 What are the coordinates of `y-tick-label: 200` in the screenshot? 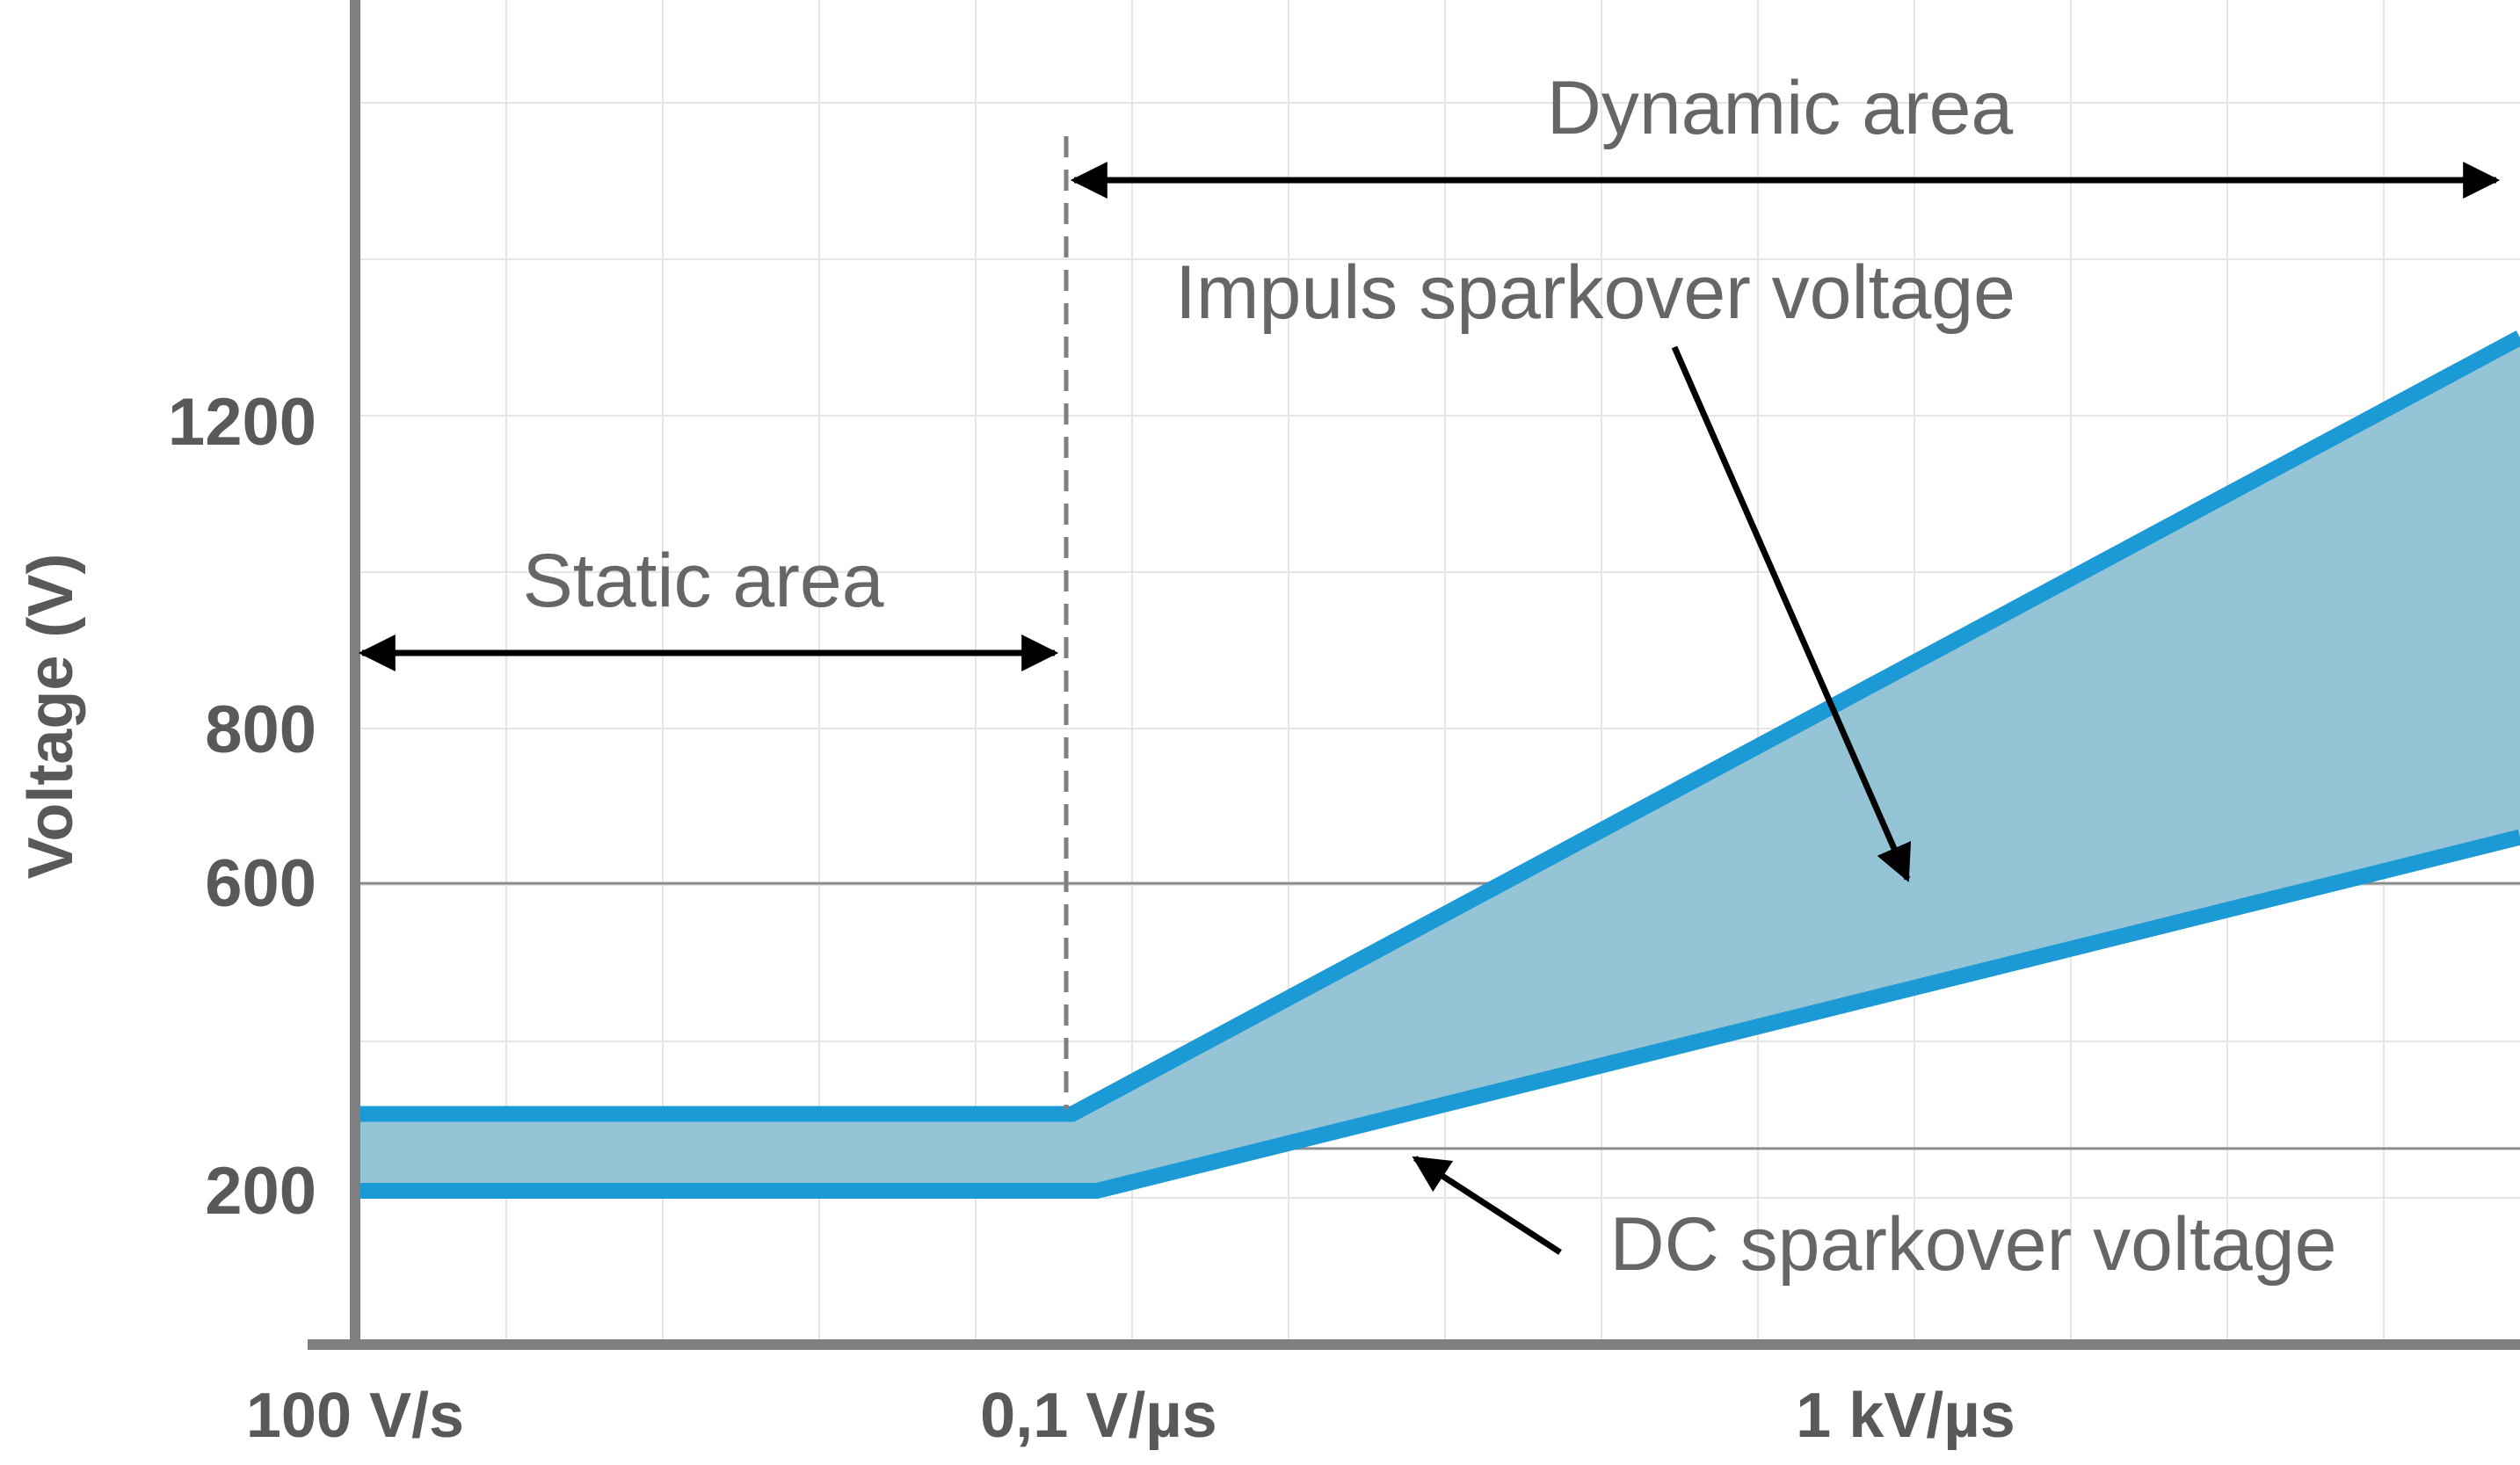 It's located at (260, 1191).